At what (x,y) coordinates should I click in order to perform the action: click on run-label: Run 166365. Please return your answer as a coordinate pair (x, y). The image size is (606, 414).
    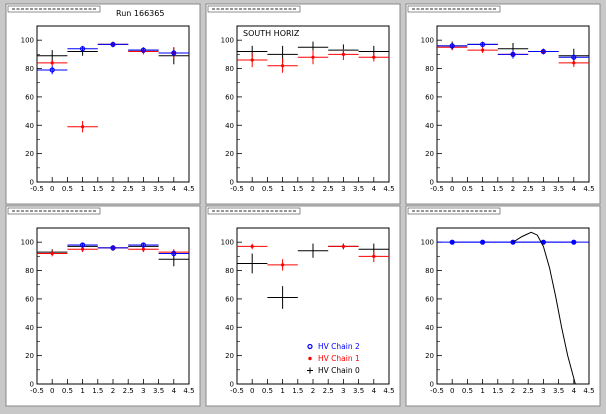
    Looking at the image, I should click on (140, 13).